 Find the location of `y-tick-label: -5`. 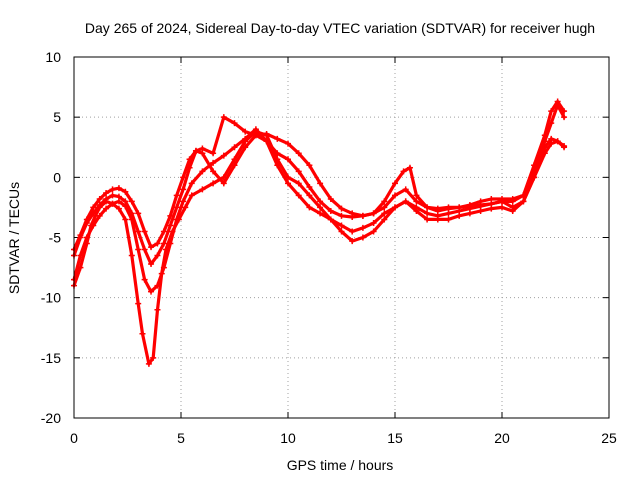

y-tick-label: -5 is located at coordinates (55, 238).